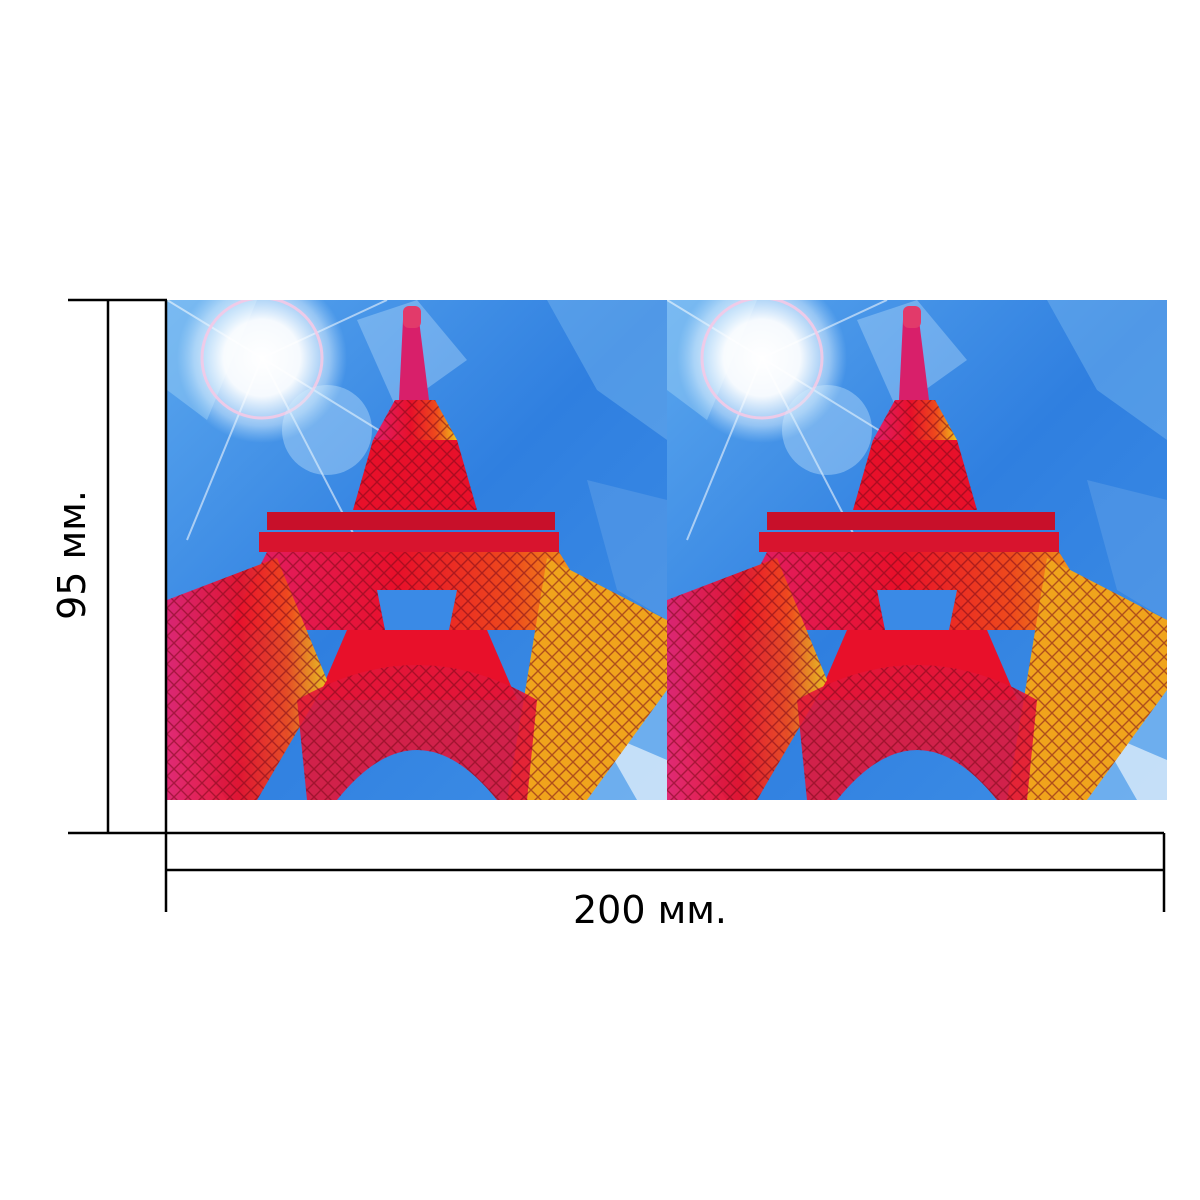  I want to click on height-label: 95 мм., so click(72, 555).